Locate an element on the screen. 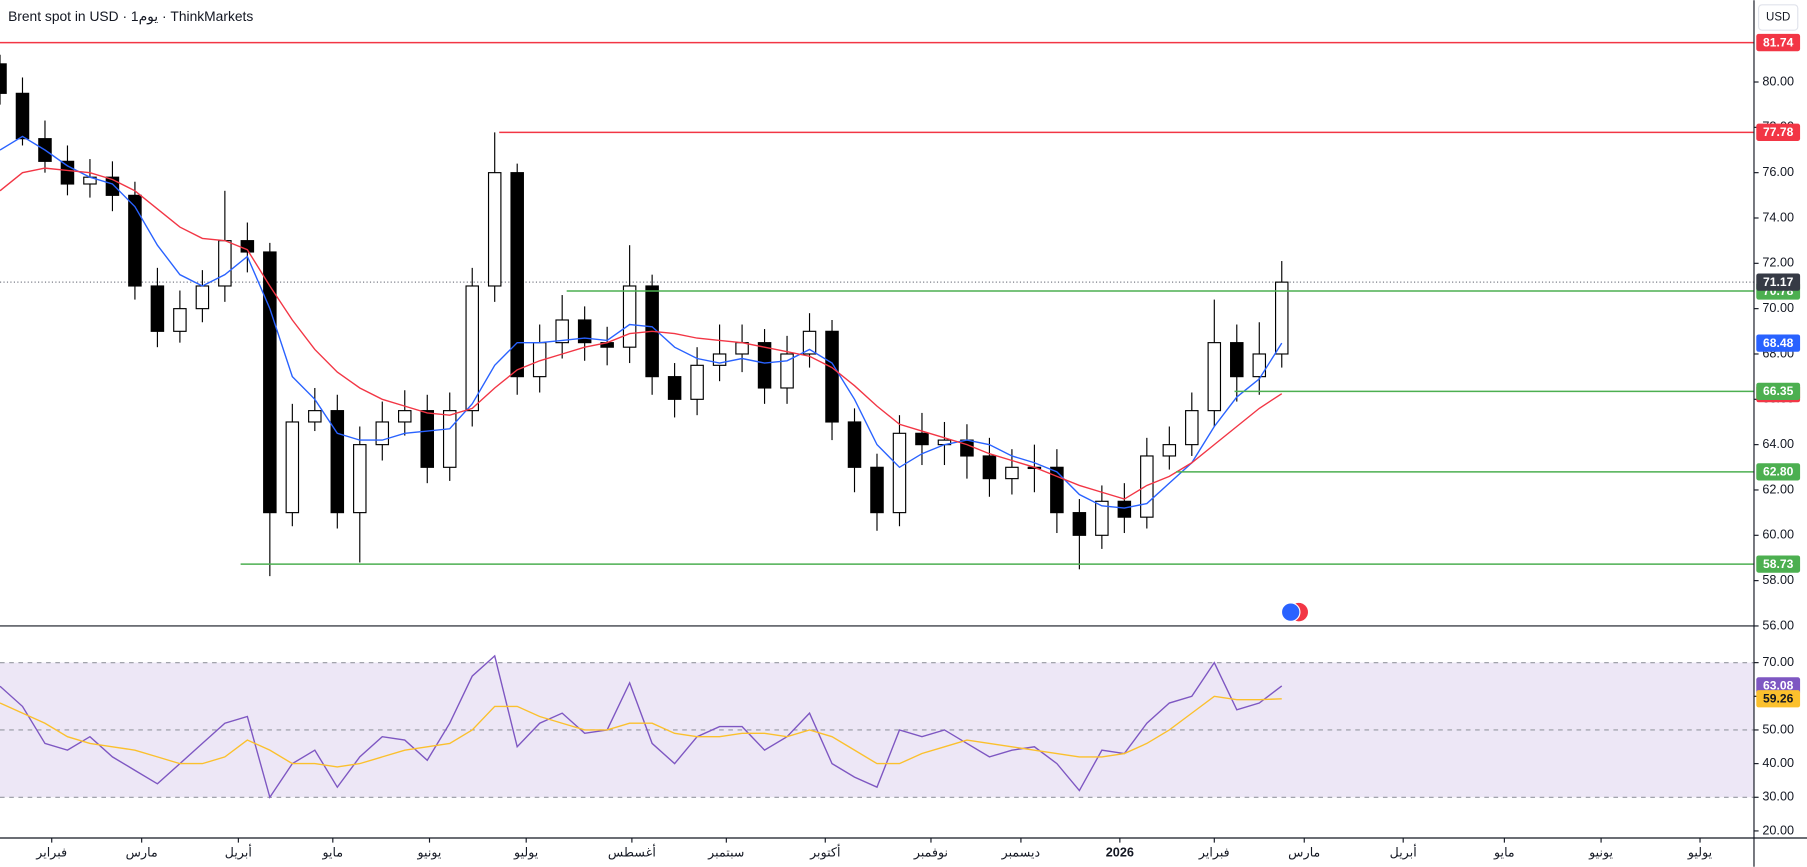 The image size is (1807, 867). y-tick-label: 58.00 is located at coordinates (1778, 580).